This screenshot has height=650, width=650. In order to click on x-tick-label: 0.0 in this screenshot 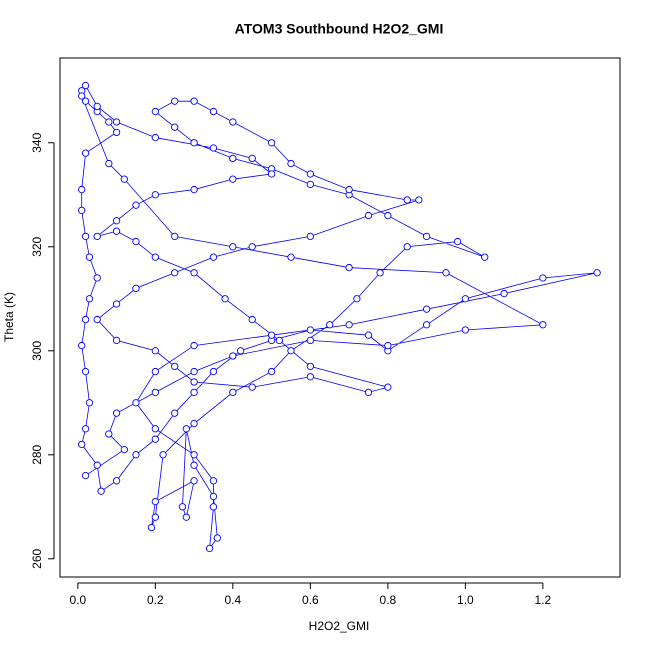, I will do `click(77, 600)`.